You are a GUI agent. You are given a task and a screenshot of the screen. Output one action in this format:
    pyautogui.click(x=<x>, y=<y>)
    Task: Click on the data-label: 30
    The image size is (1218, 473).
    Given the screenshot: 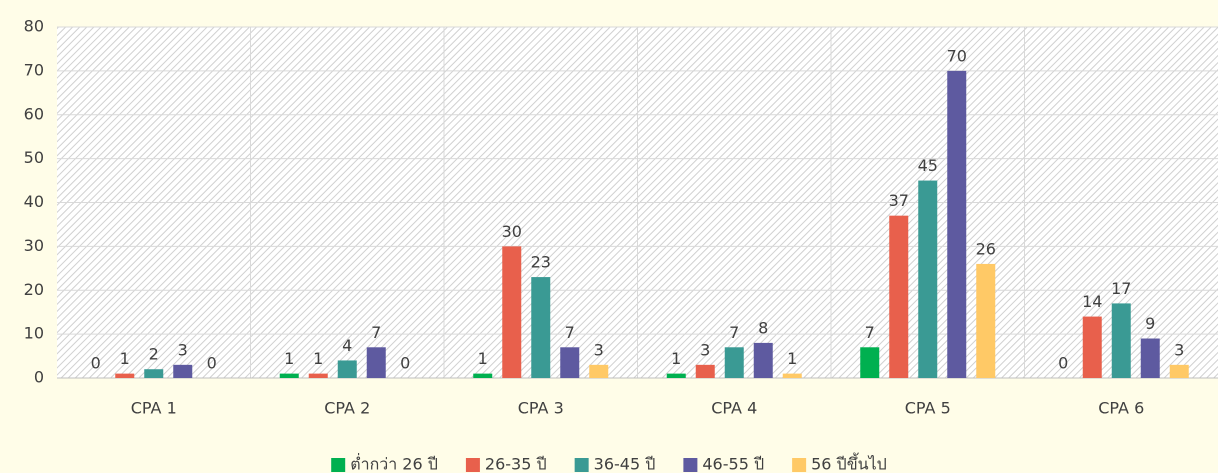 What is the action you would take?
    pyautogui.click(x=512, y=231)
    